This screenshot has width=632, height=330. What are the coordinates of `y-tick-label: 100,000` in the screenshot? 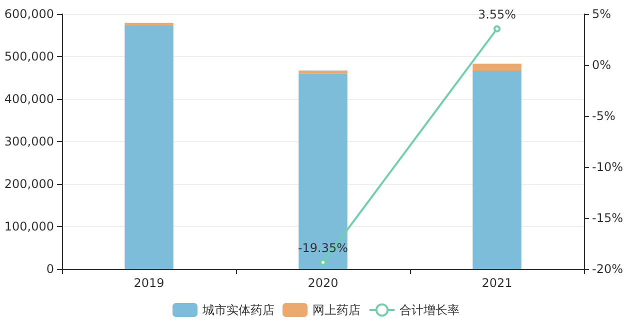 It's located at (29, 227).